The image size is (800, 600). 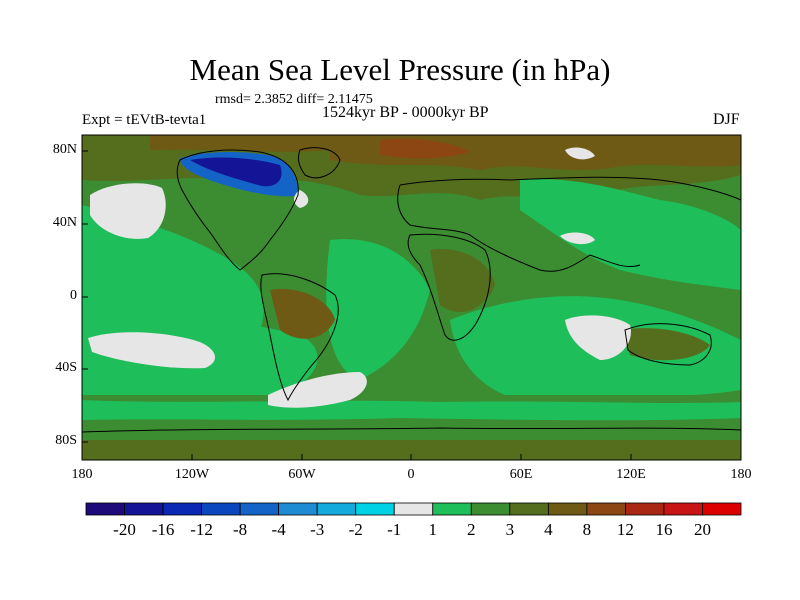 I want to click on coast-antarctica, so click(x=411, y=430).